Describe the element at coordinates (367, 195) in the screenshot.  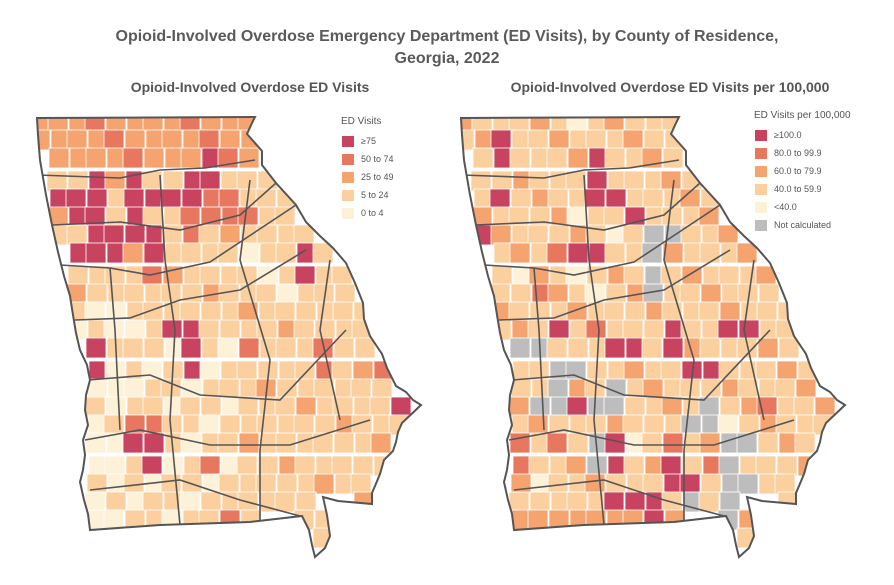
I see `legend-item: 5 to 24` at that location.